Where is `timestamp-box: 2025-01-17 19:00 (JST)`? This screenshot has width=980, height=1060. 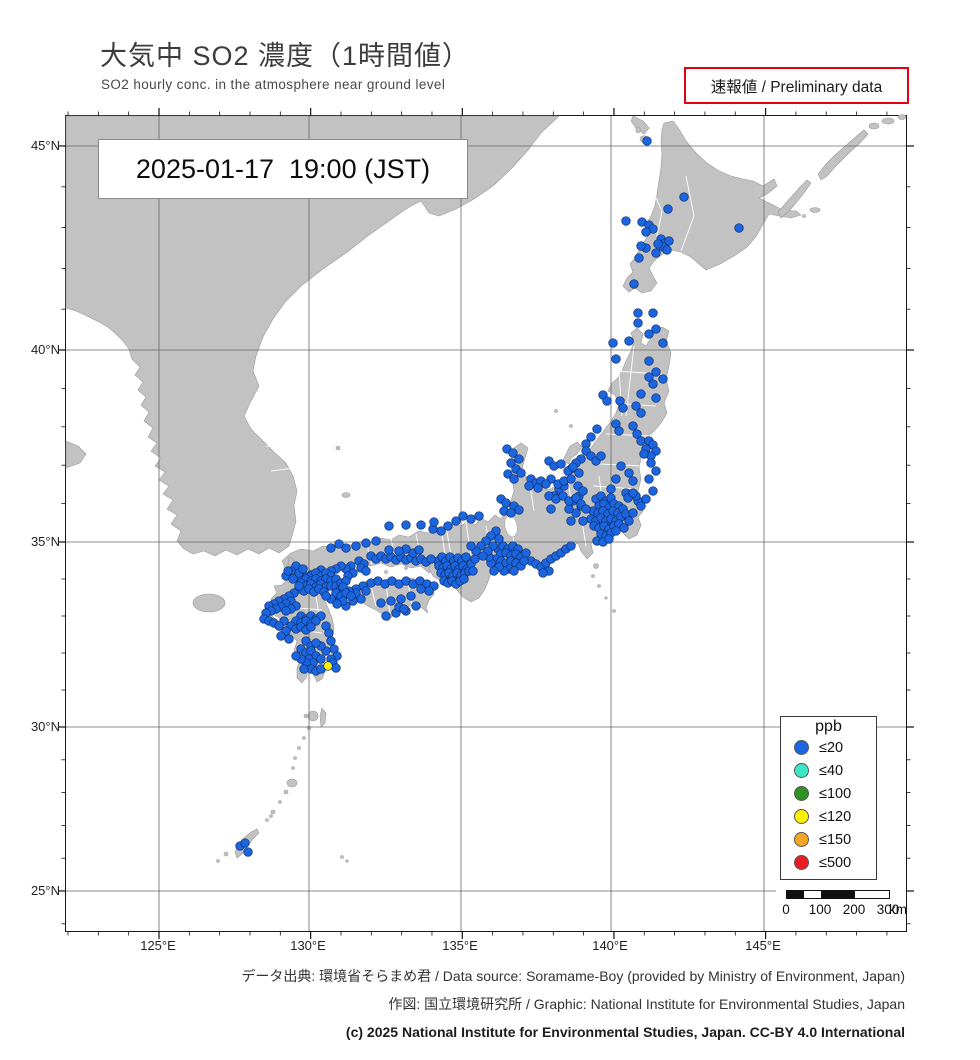 timestamp-box: 2025-01-17 19:00 (JST) is located at coordinates (283, 169).